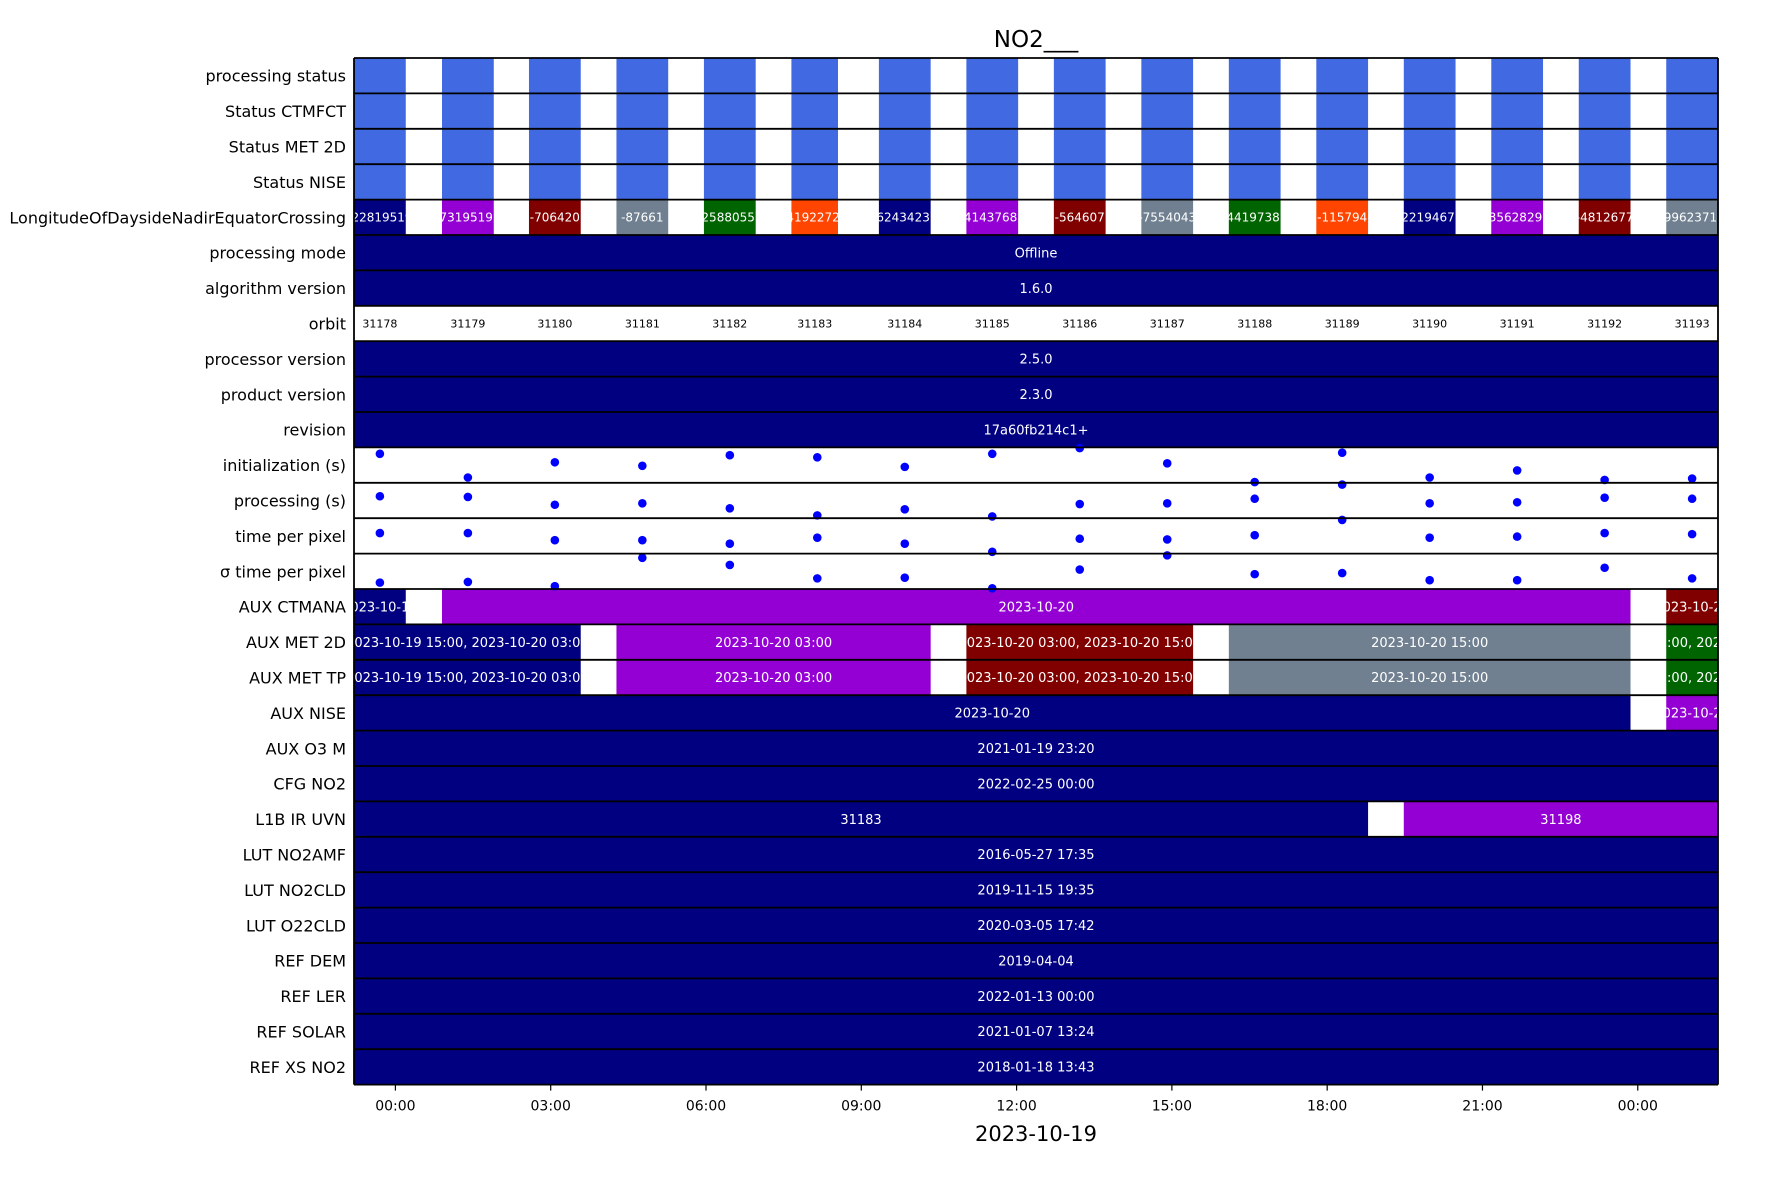 Image resolution: width=1771 pixels, height=1181 pixels. I want to click on row-label: REF DEM, so click(310, 961).